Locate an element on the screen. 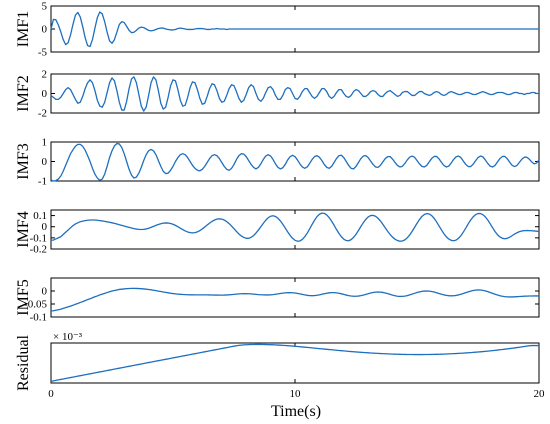 The width and height of the screenshot is (550, 424). series-line-imf3 is located at coordinates (295, 162).